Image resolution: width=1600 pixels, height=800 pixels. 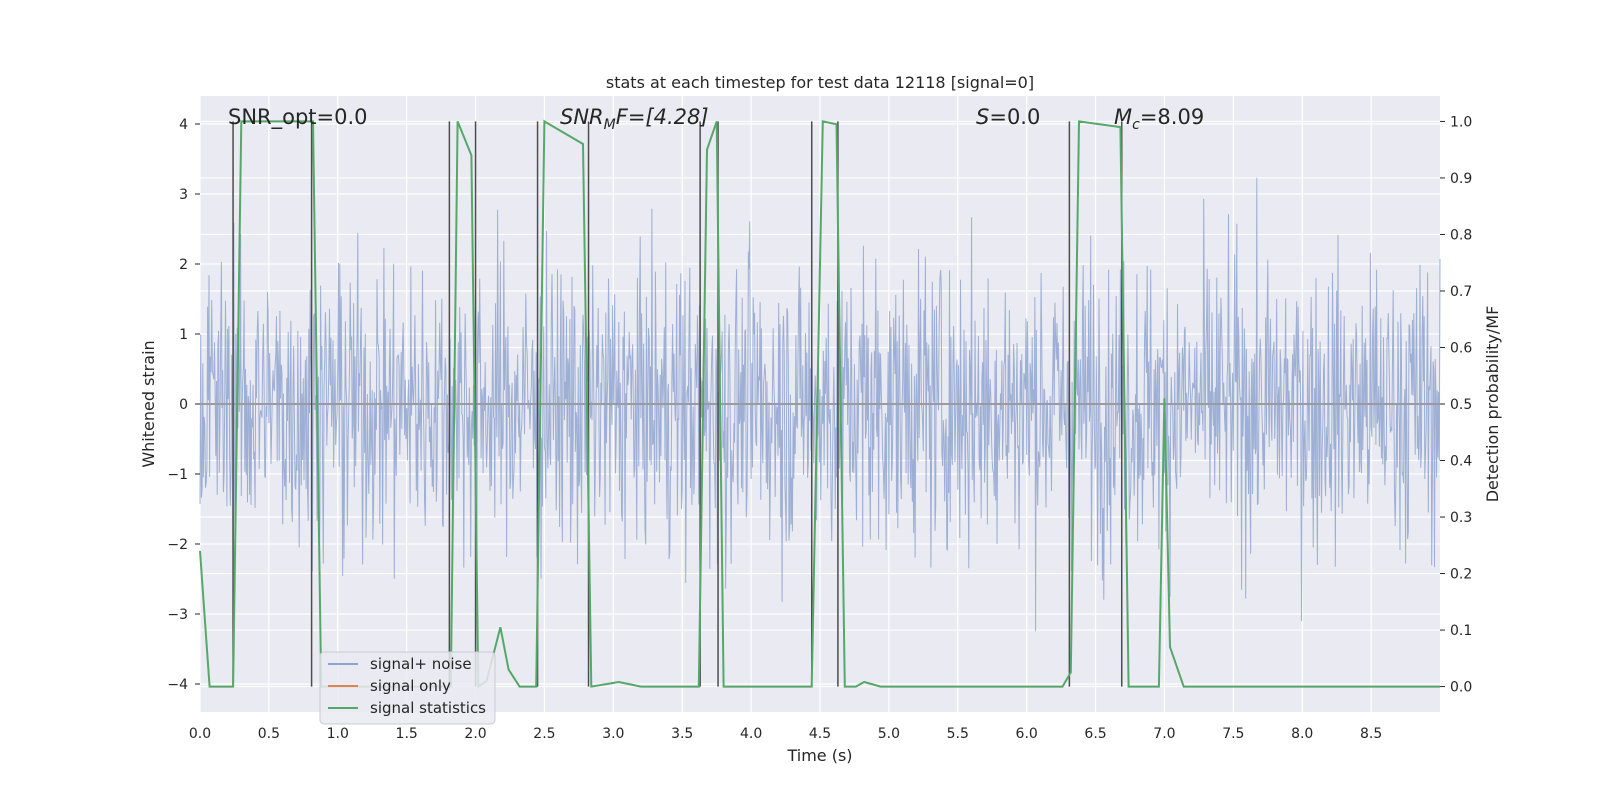 I want to click on x-tick-label: 7.0, so click(x=1164, y=734).